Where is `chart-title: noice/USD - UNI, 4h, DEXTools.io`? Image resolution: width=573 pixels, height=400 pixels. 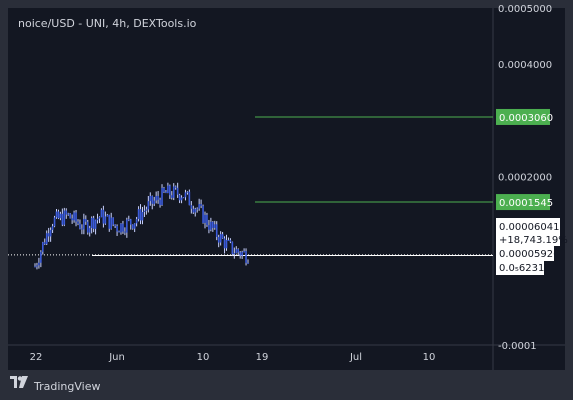
chart-title: noice/USD - UNI, 4h, DEXTools.io is located at coordinates (107, 23).